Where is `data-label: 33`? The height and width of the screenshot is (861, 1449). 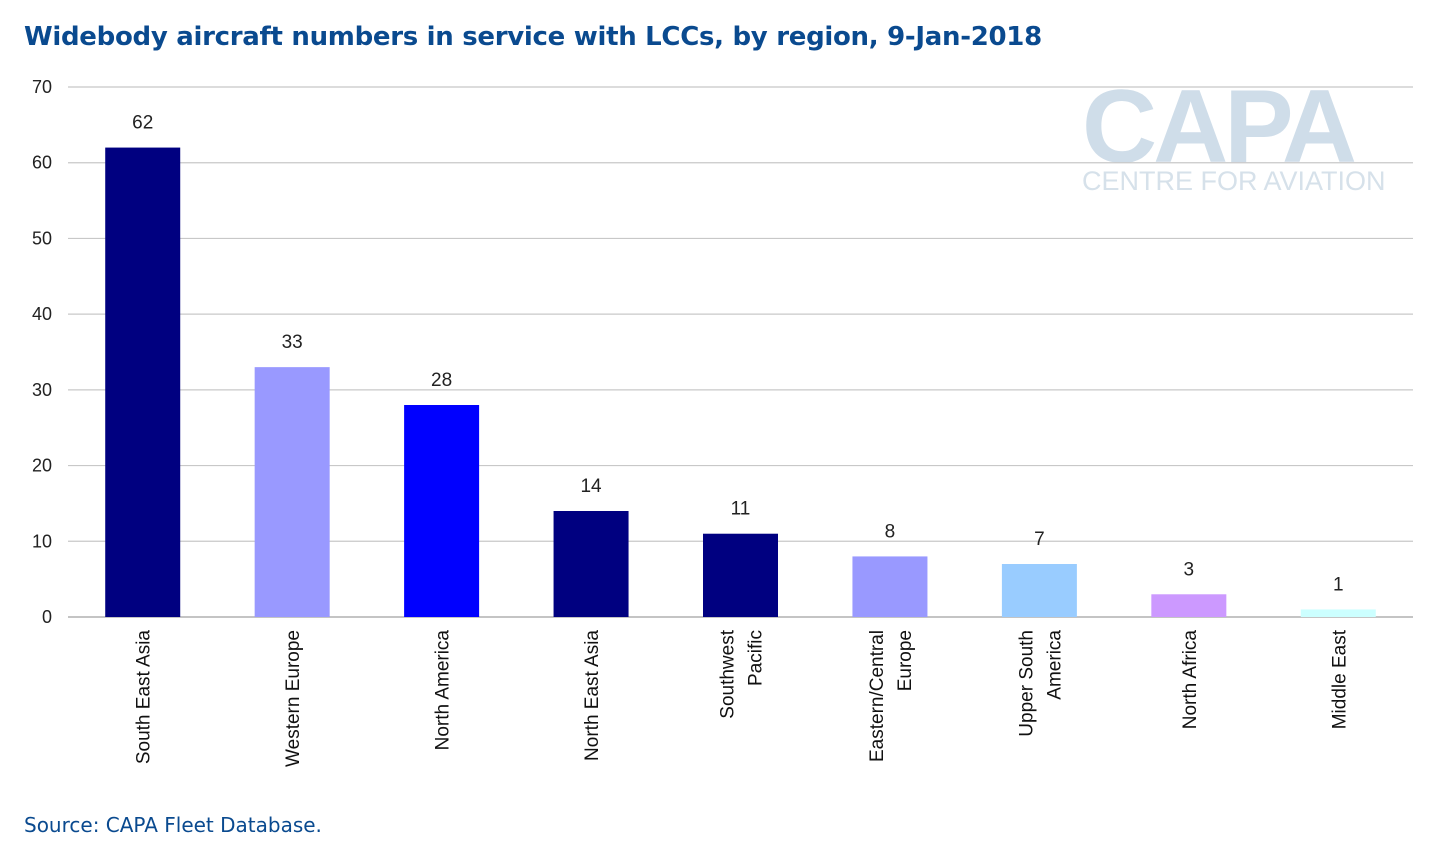 data-label: 33 is located at coordinates (292, 342).